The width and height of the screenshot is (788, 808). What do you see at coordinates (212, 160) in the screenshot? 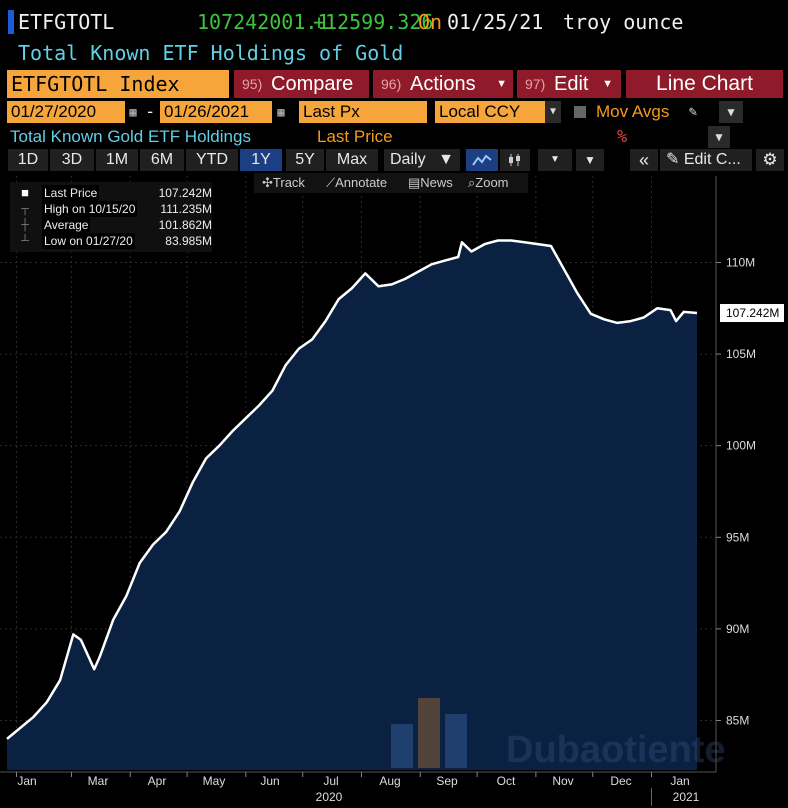
I see `period-ytd-button: YTD` at bounding box center [212, 160].